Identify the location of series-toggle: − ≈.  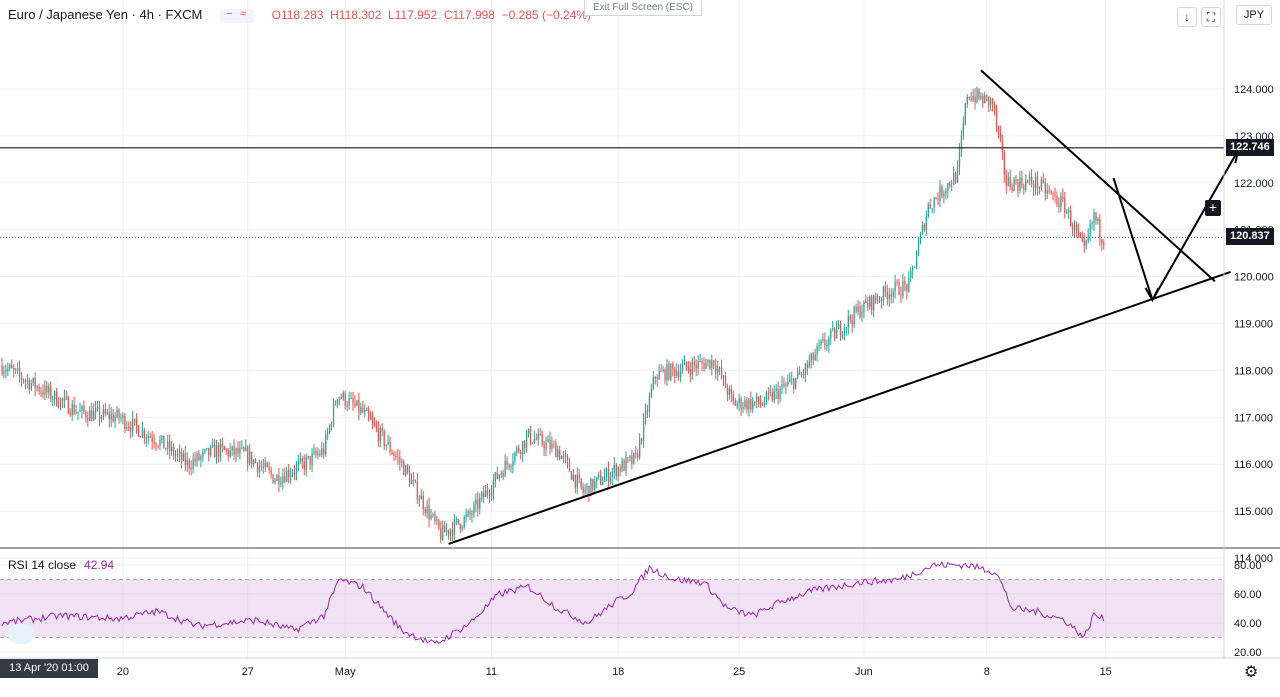
(237, 15).